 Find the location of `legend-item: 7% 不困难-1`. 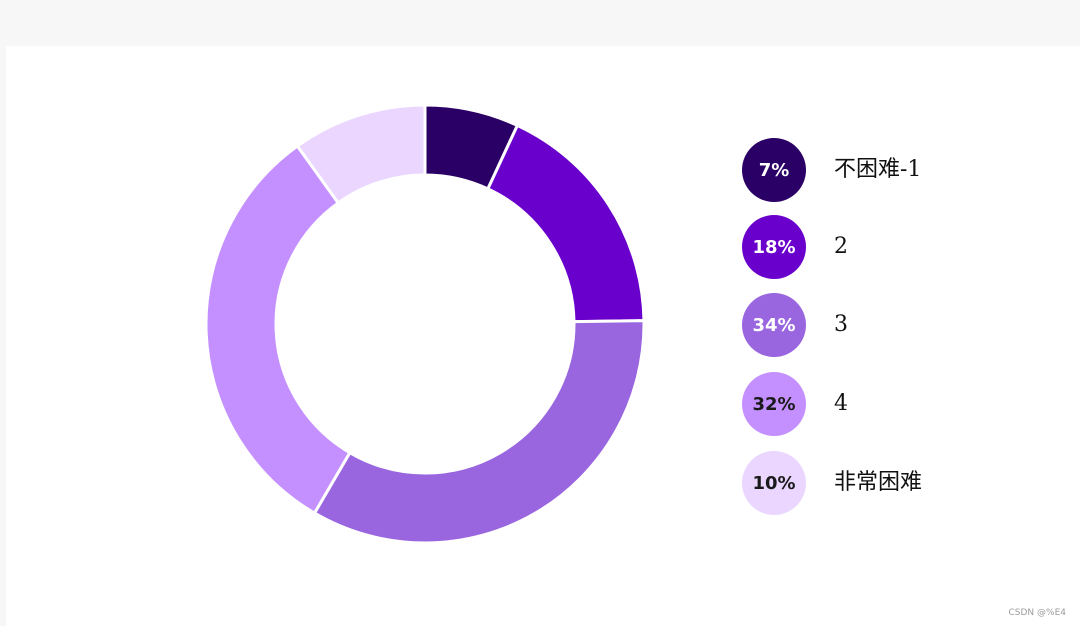

legend-item: 7% 不困难-1 is located at coordinates (867, 170).